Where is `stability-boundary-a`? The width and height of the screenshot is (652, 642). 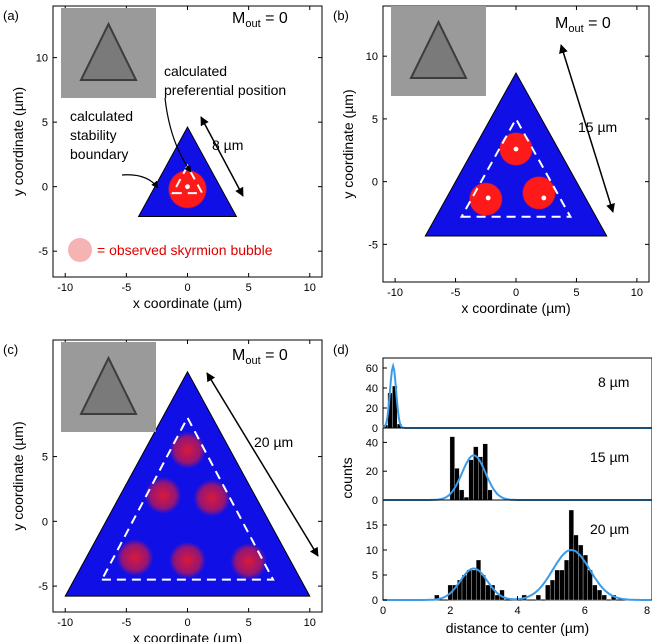
stability-boundary-a is located at coordinates (187, 179).